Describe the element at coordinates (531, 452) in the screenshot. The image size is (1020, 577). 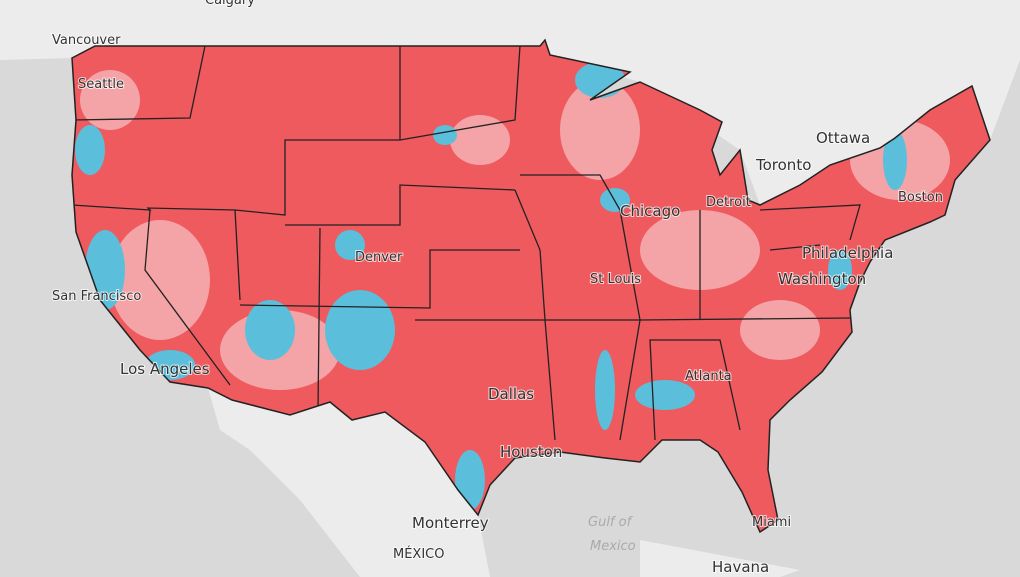
I see `city-label: Houston` at that location.